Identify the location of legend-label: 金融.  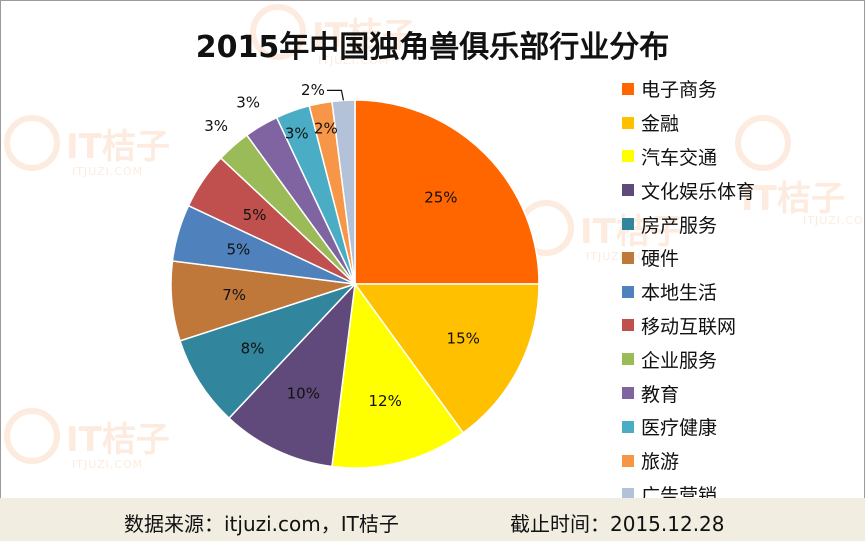
(660, 124).